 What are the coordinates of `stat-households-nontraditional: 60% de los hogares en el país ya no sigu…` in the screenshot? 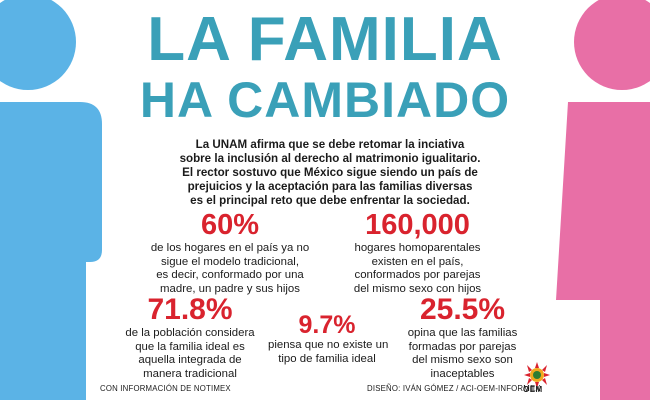 It's located at (230, 253).